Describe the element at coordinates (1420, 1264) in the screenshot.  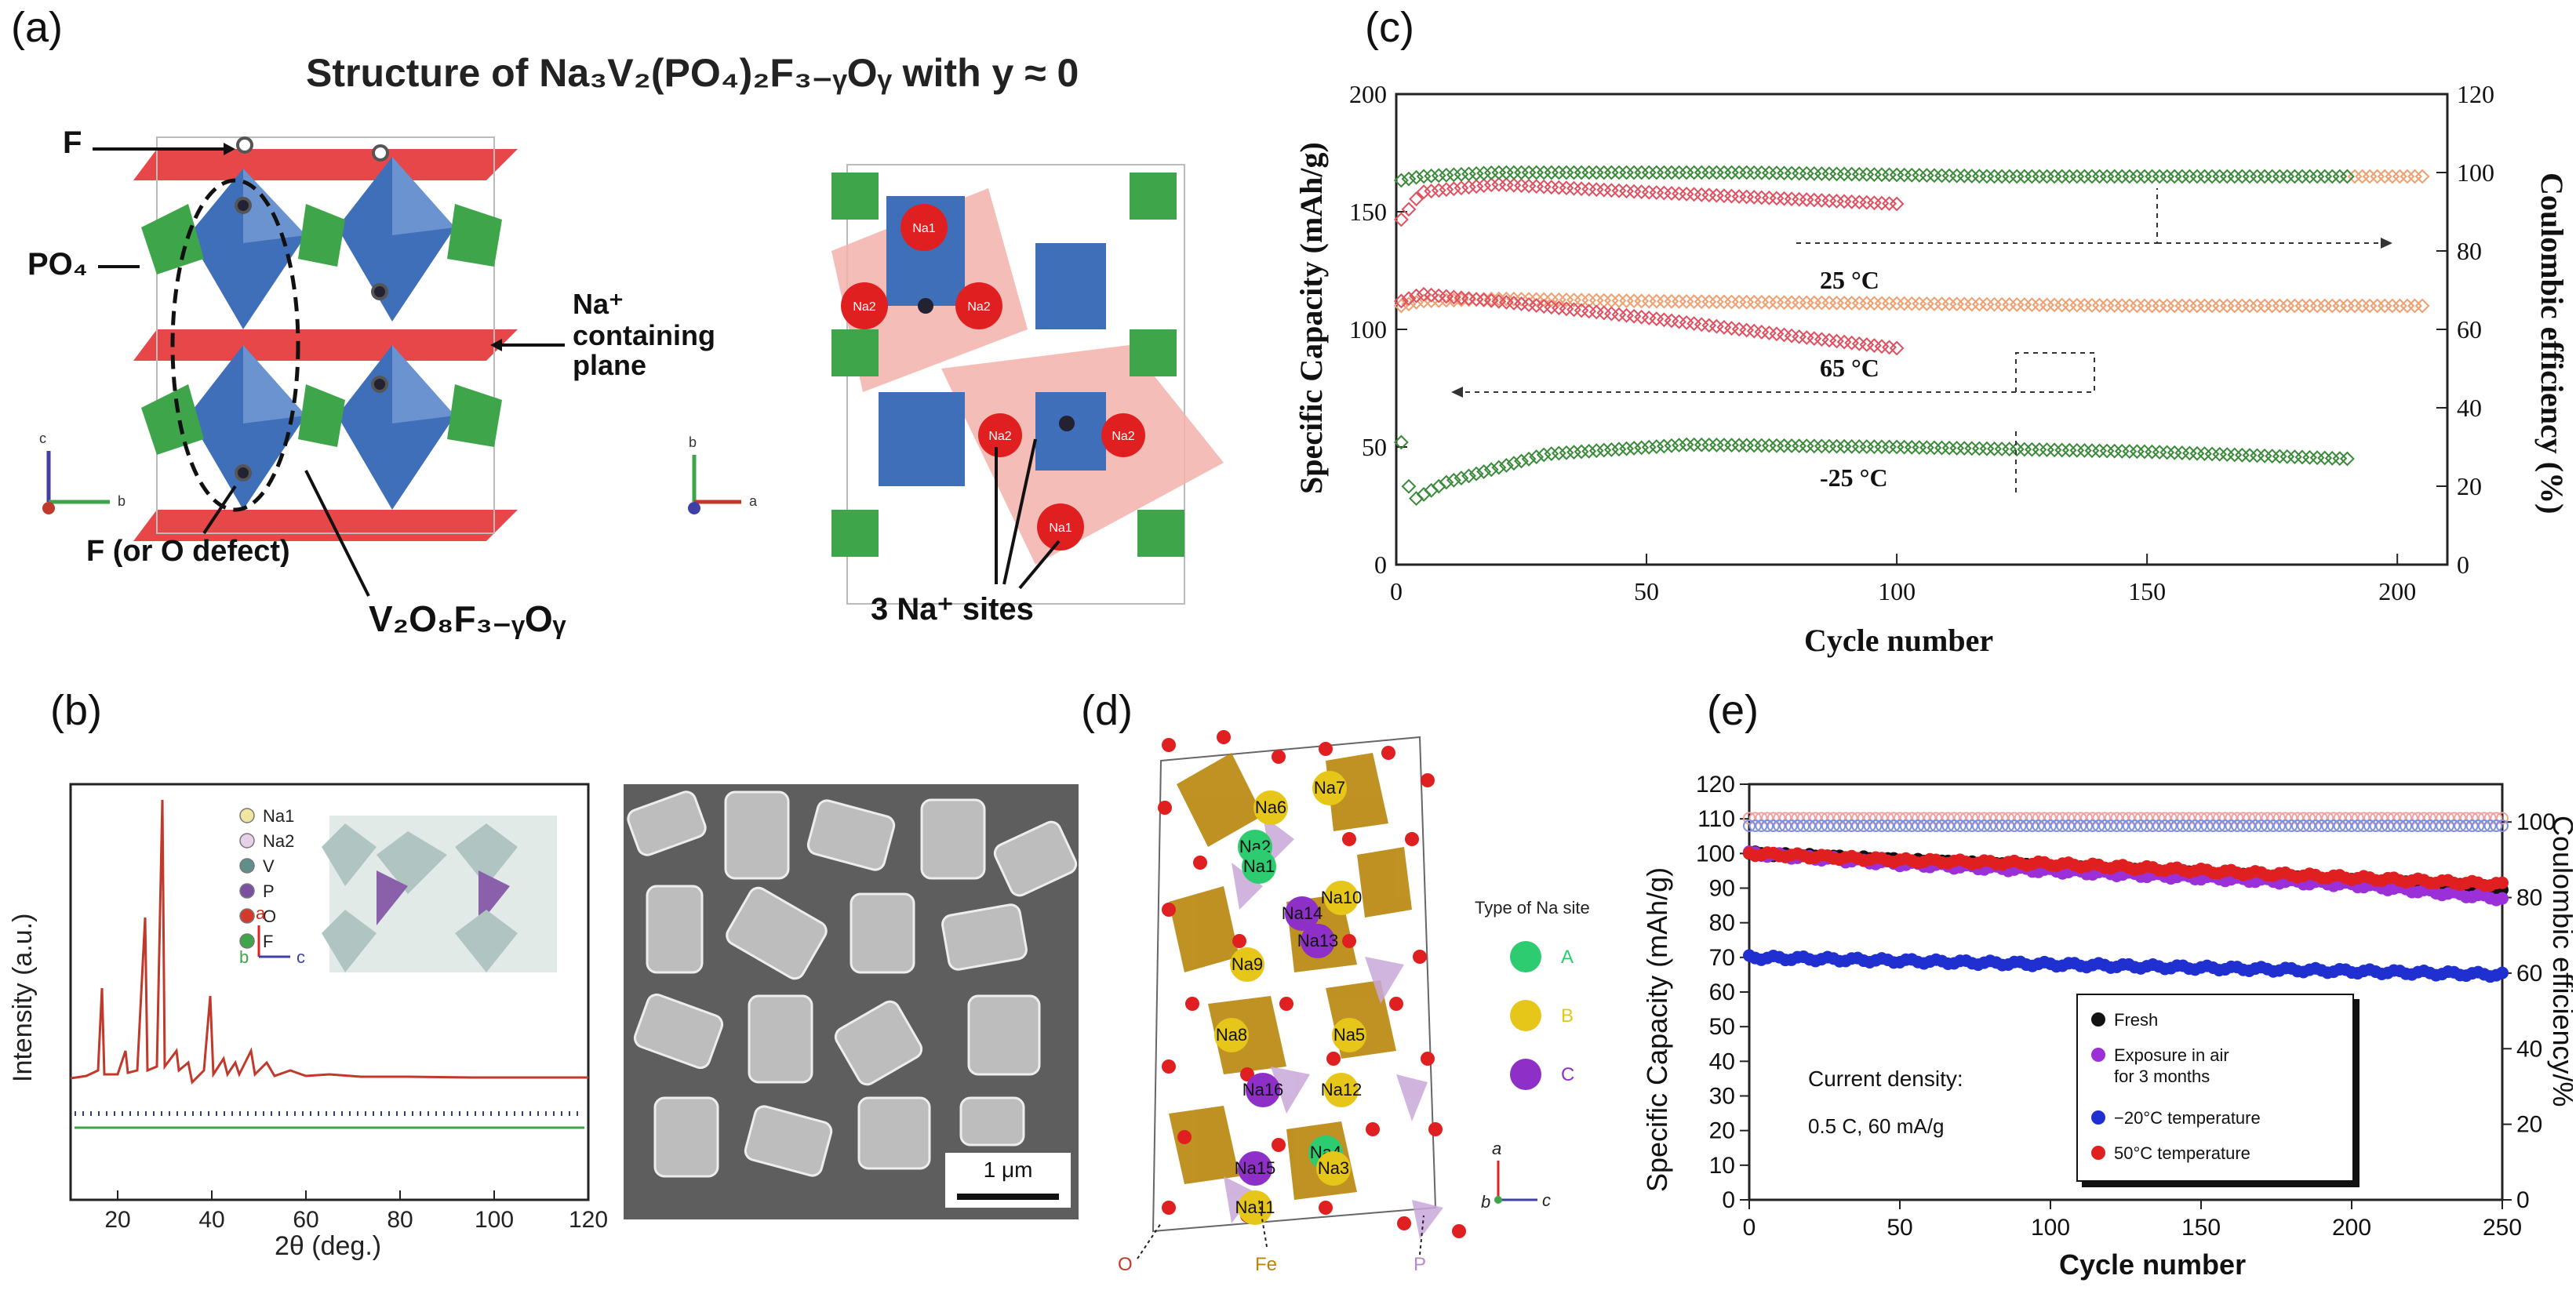
I see `d-label-p: P` at that location.